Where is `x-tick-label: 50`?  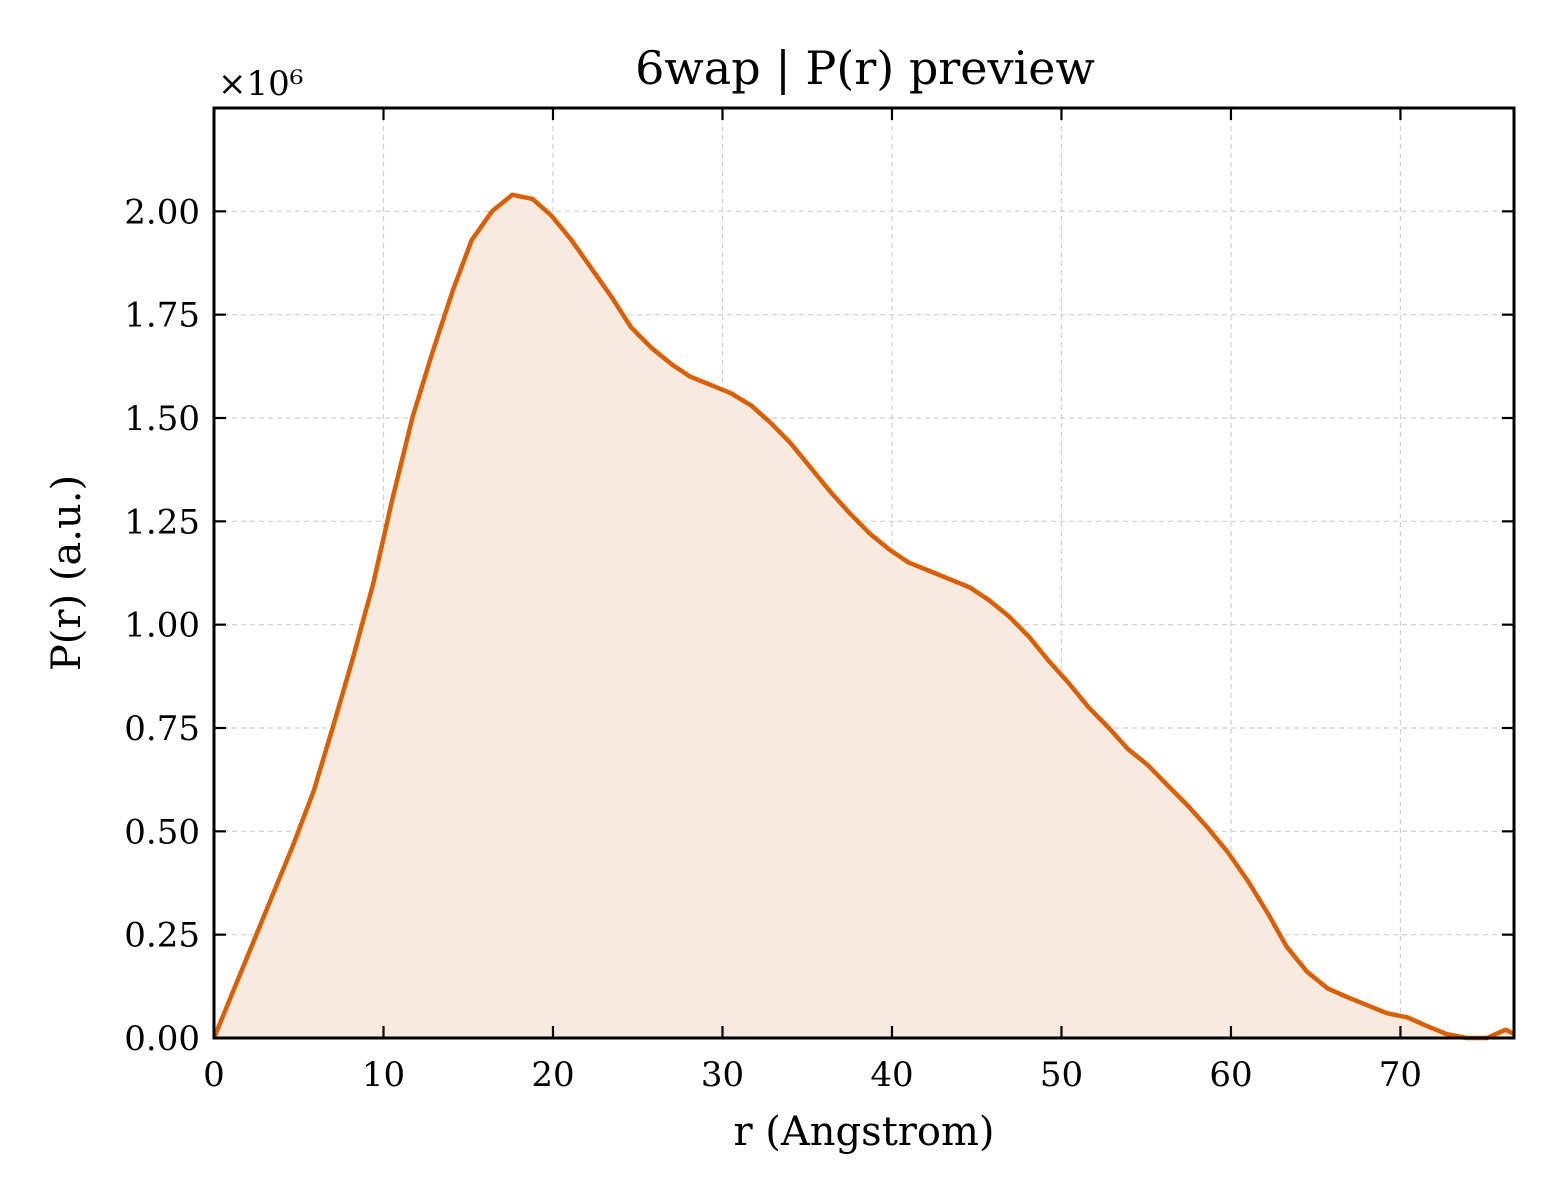
x-tick-label: 50 is located at coordinates (1061, 1075).